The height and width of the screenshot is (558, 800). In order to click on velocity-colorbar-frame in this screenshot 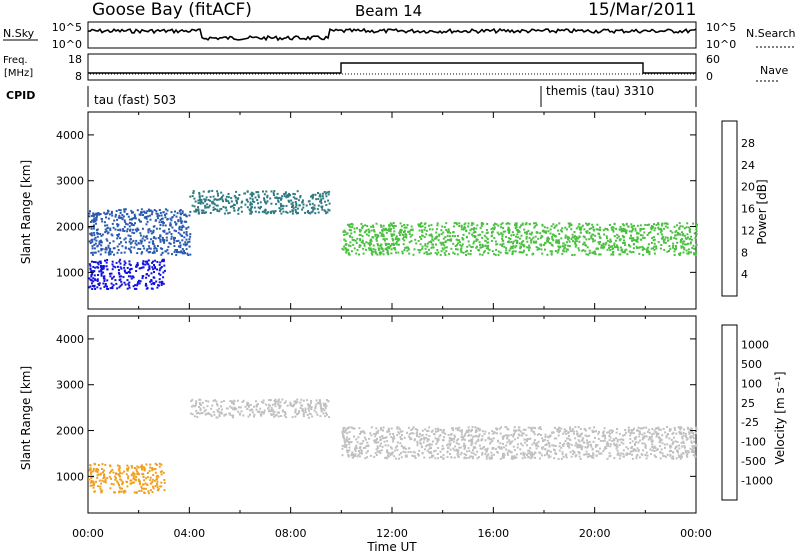, I will do `click(729, 412)`.